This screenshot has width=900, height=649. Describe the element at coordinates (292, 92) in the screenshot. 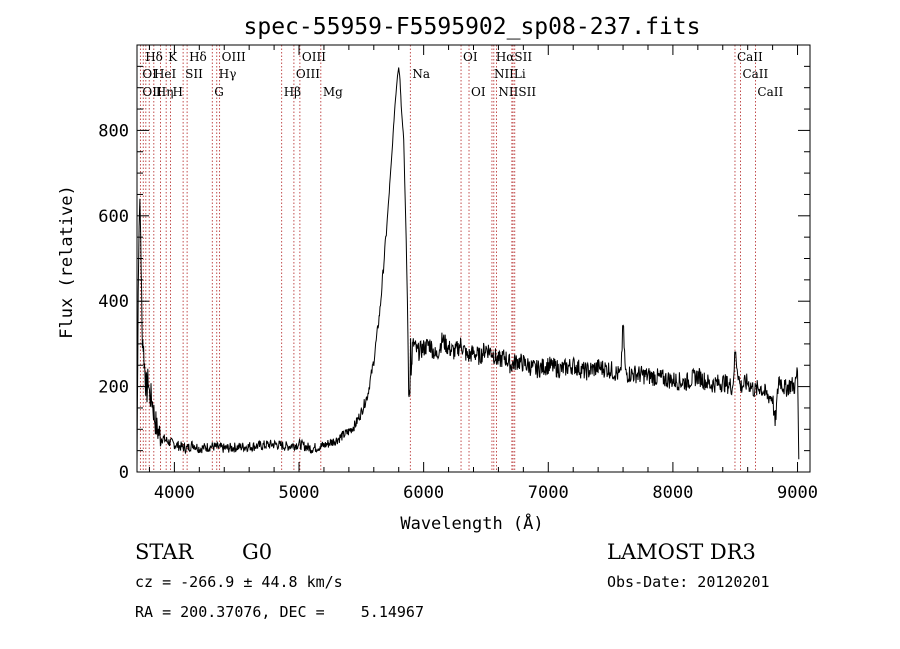

I see `line-label: Hβ` at that location.